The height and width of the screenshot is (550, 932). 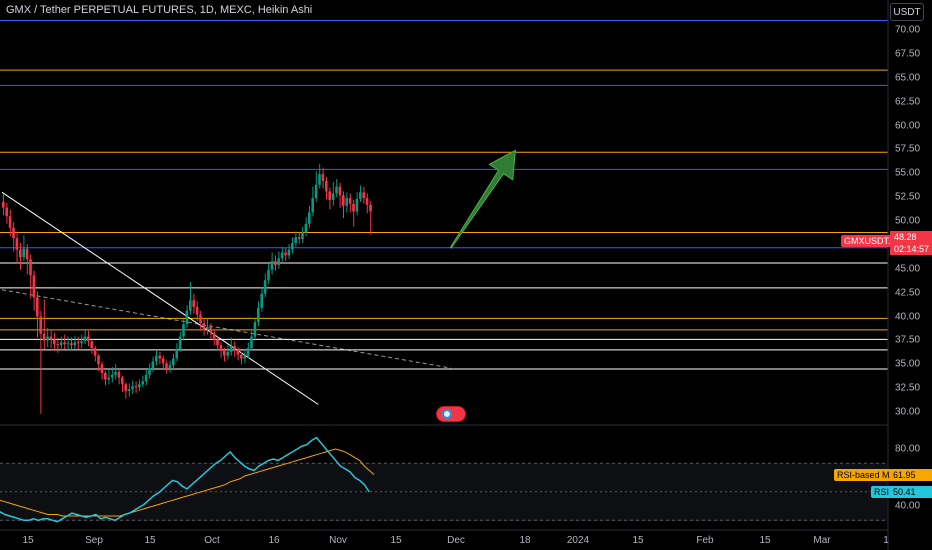 What do you see at coordinates (908, 293) in the screenshot?
I see `price-tick-label: 42.50` at bounding box center [908, 293].